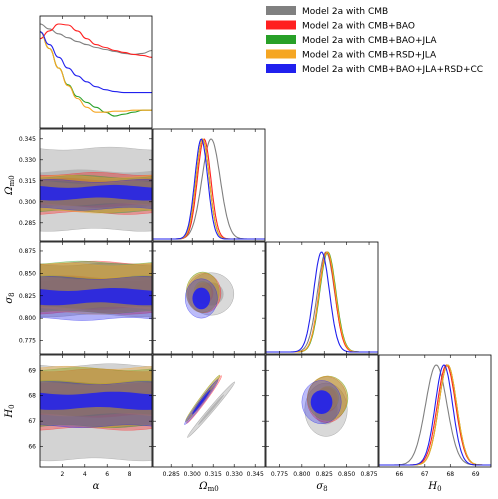 The width and height of the screenshot is (498, 499). I want to click on x-tick-label-Om: 0.285, so click(171, 474).